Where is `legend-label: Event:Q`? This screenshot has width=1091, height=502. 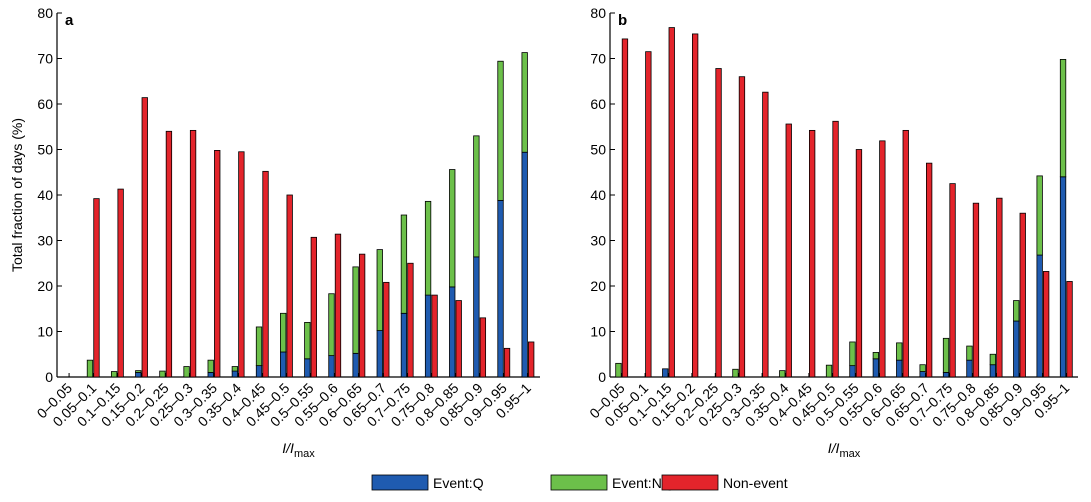
legend-label: Event:Q is located at coordinates (458, 483).